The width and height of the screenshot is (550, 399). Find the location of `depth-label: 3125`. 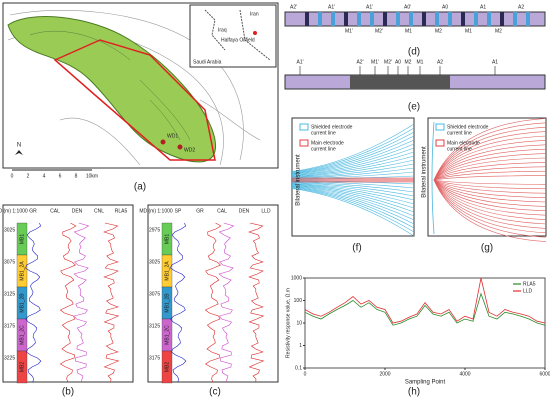

depth-label: 3125 is located at coordinates (154, 326).